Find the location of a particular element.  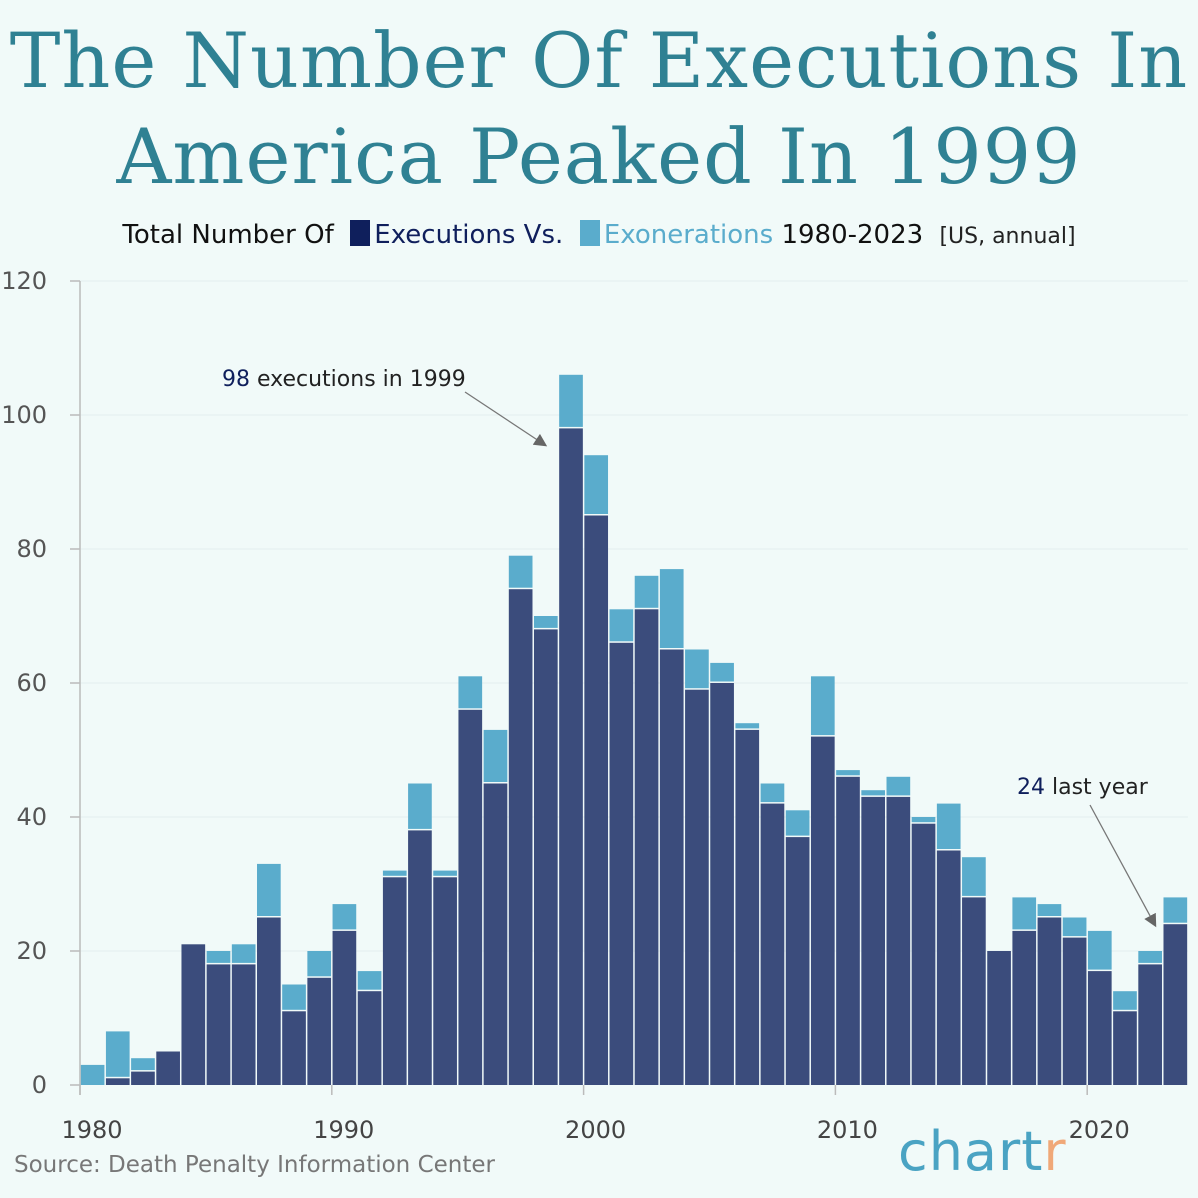

bar-executions-1982 is located at coordinates (143, 1078).